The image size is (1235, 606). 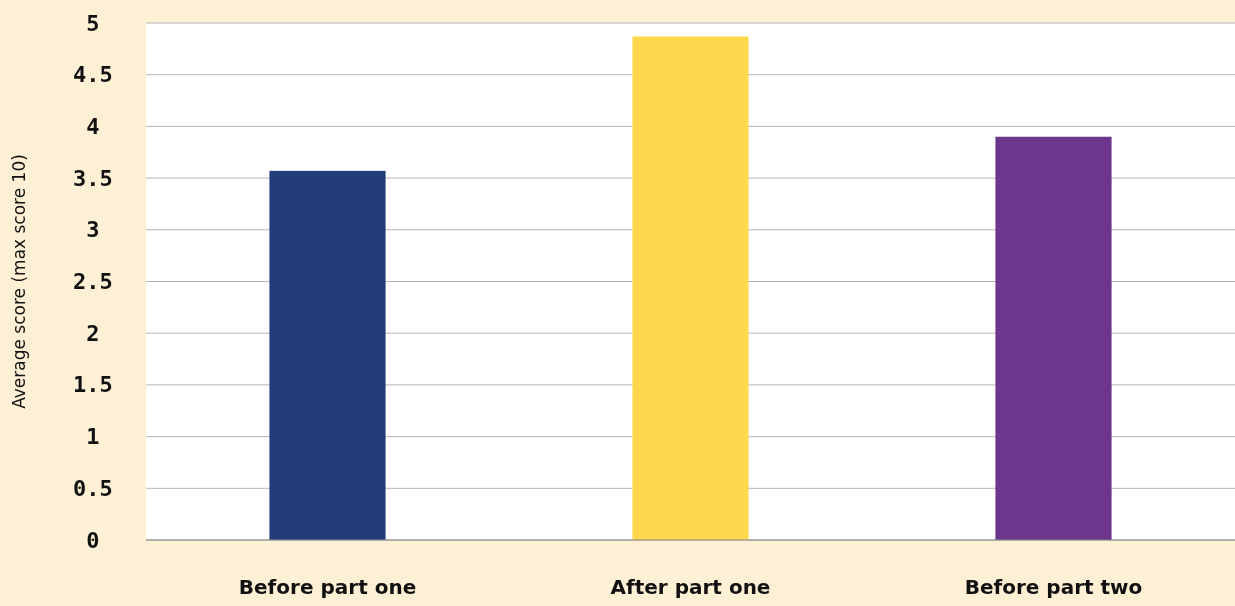 I want to click on y-tick-label: 0.5, so click(x=92, y=488).